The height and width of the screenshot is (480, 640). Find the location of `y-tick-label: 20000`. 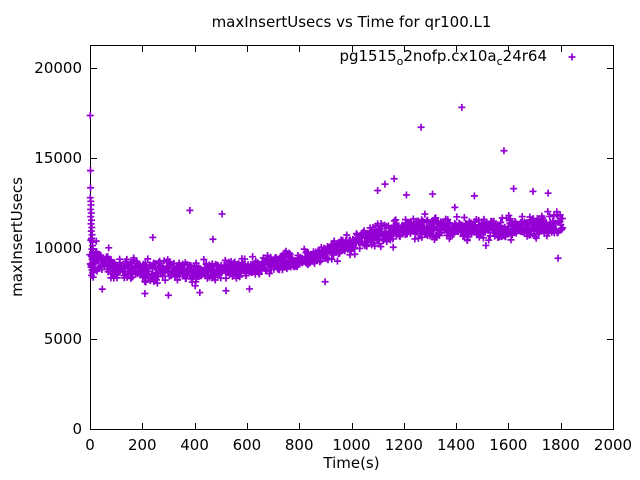

y-tick-label: 20000 is located at coordinates (58, 67).